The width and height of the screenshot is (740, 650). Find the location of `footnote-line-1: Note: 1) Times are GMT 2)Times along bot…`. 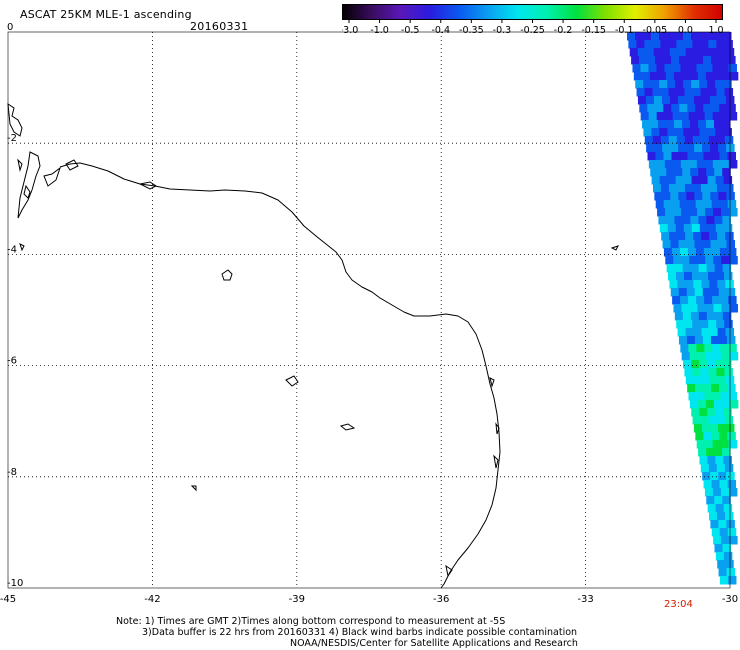

footnote-line-1: Note: 1) Times are GMT 2)Times along bot… is located at coordinates (311, 621).